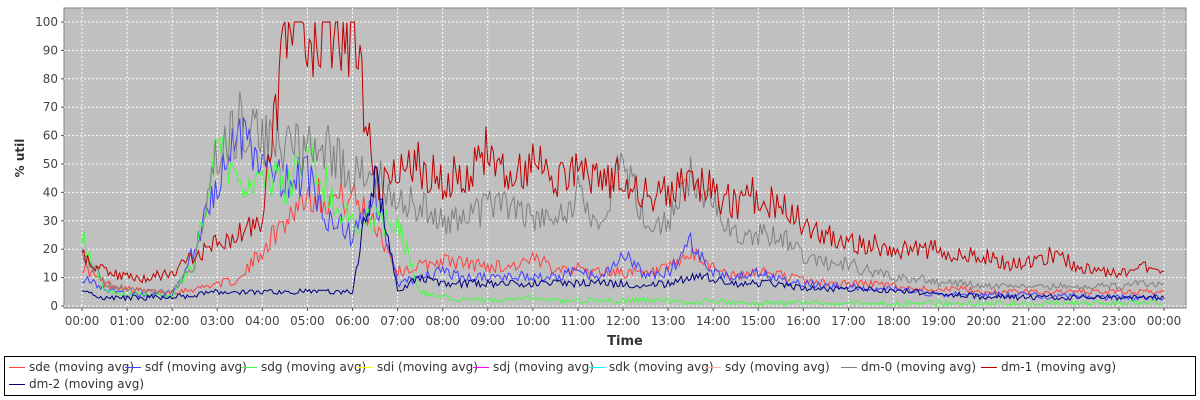 The height and width of the screenshot is (400, 1200). What do you see at coordinates (442, 321) in the screenshot?
I see `x-tick-label: 08:00` at bounding box center [442, 321].